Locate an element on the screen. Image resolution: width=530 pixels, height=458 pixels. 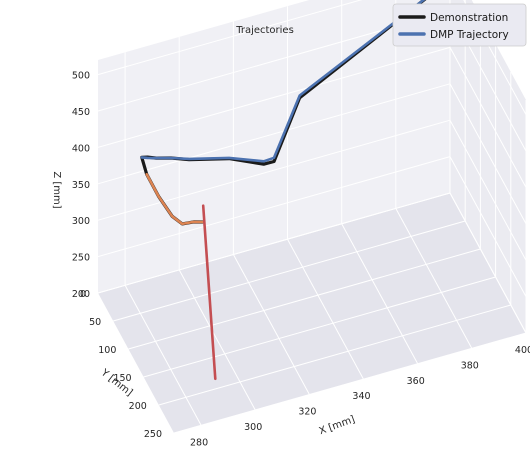
y-tick-label: 250 is located at coordinates (153, 434).